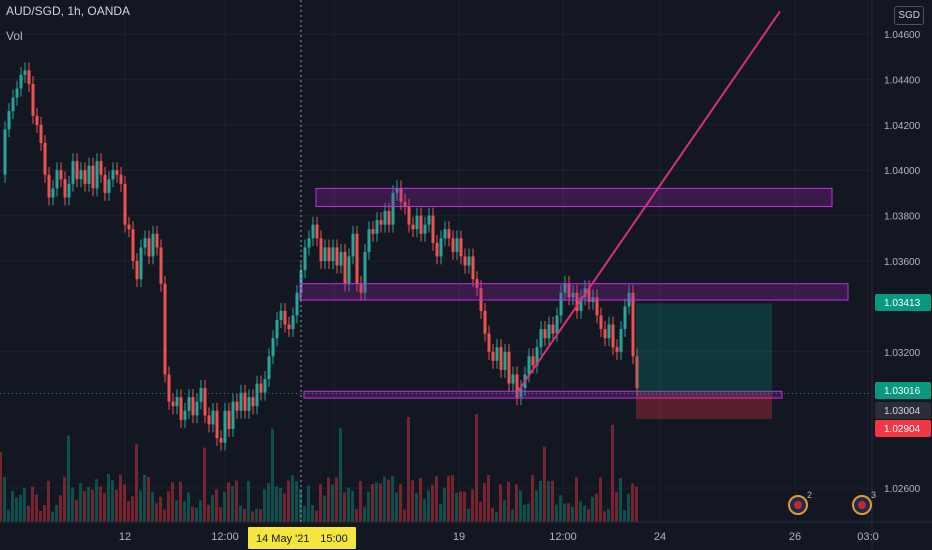  I want to click on position-target-zone, so click(704, 348).